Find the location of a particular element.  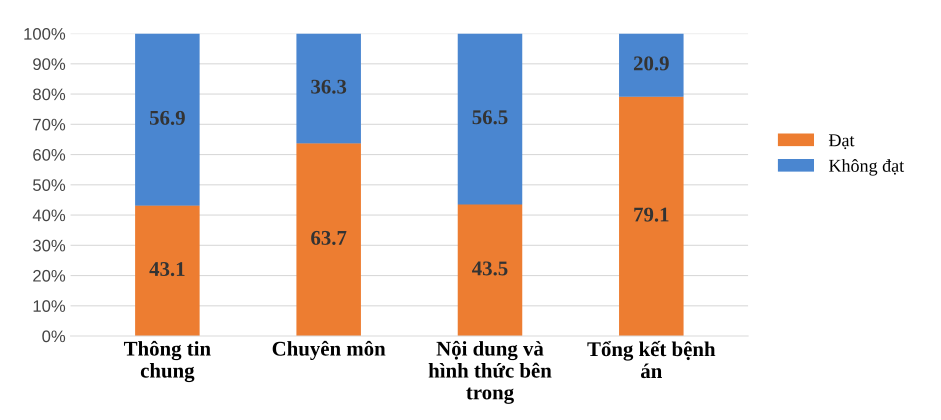

data-label: 20.9 is located at coordinates (651, 63).